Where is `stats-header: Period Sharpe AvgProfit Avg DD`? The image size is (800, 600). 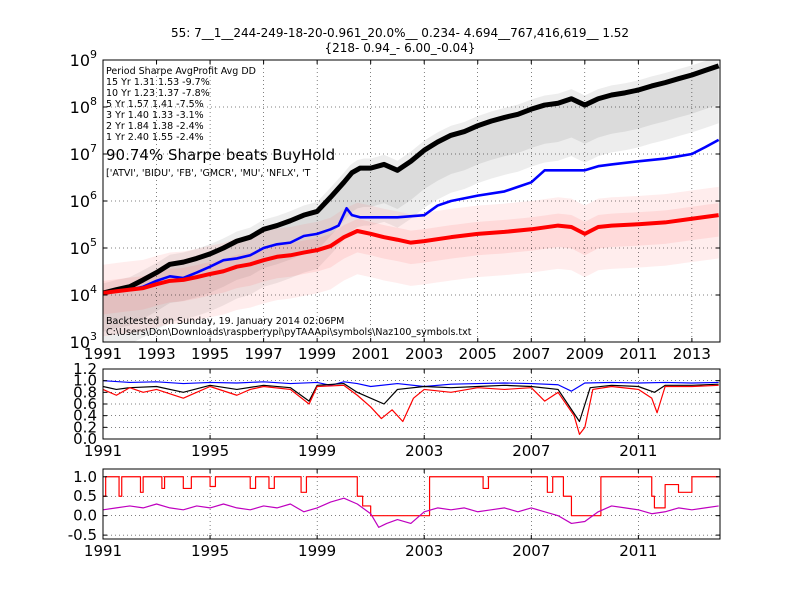 stats-header: Period Sharpe AvgProfit Avg DD is located at coordinates (181, 71).